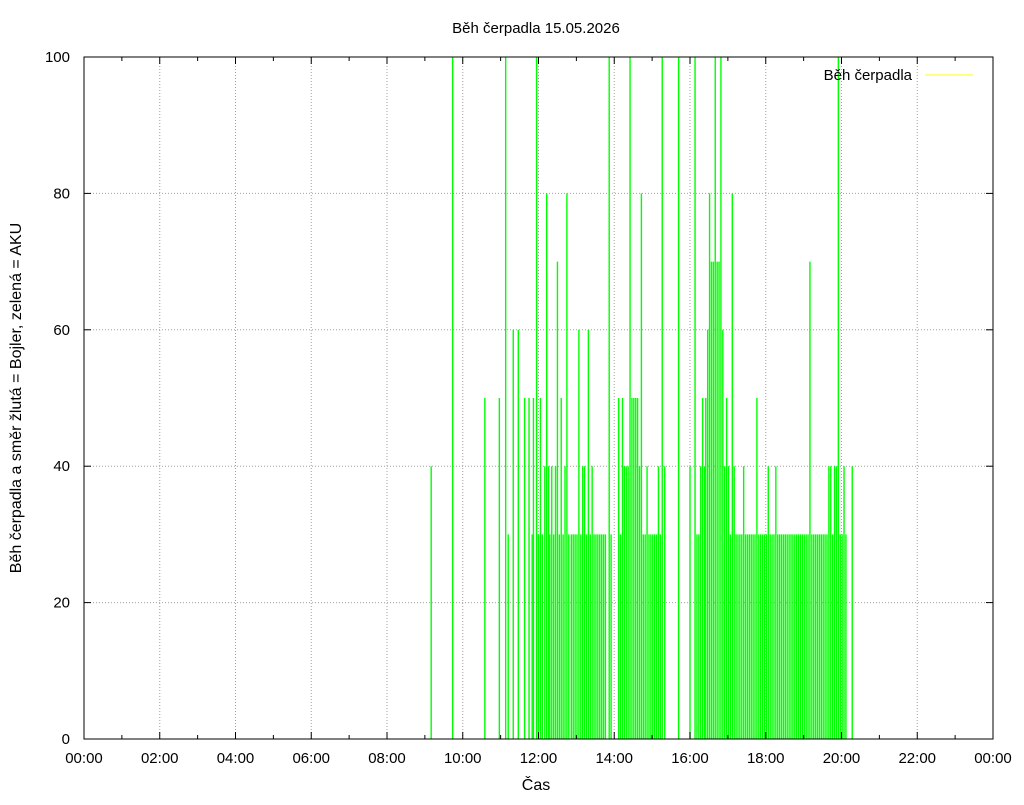  I want to click on legend-label: Běh čerpadla, so click(868, 75).